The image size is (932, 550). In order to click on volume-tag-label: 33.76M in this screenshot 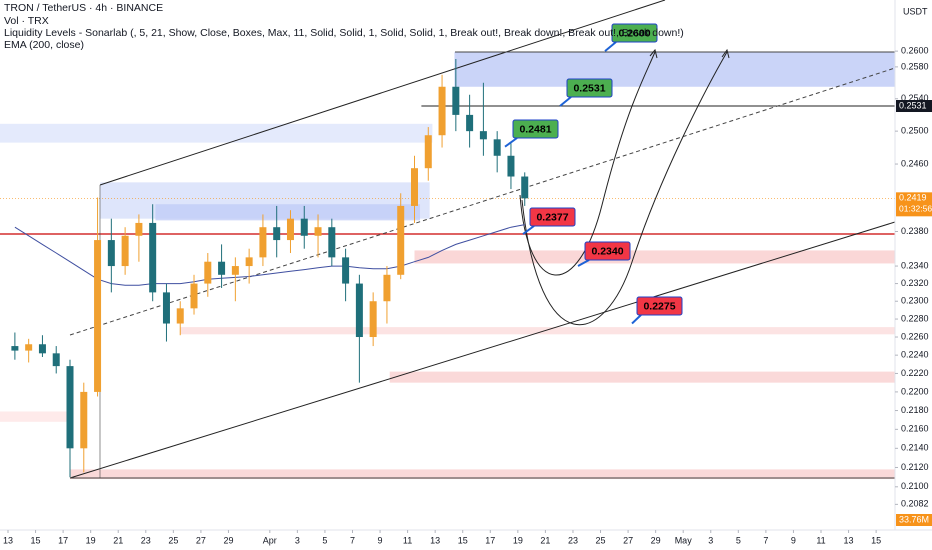, I will do `click(914, 519)`.